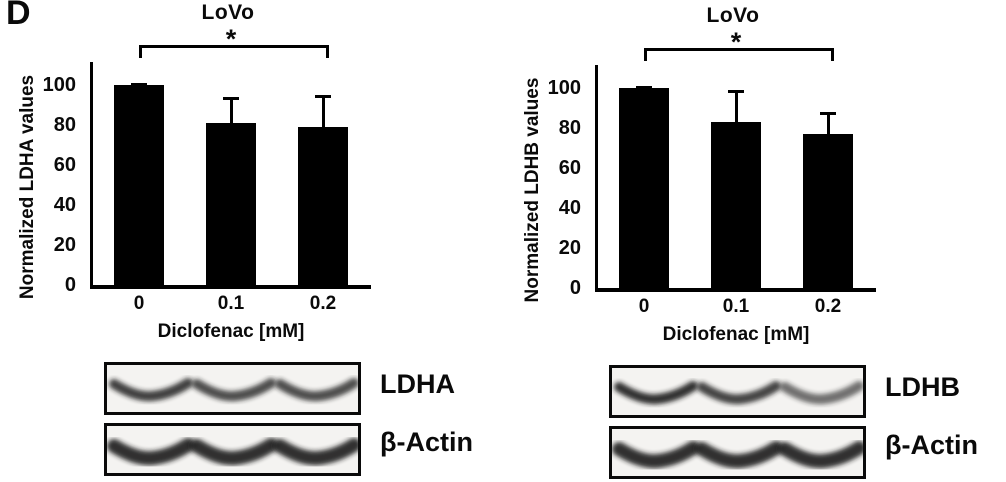 The image size is (1006, 482). What do you see at coordinates (931, 445) in the screenshot?
I see `blot-label-beta-actin-right: β-Actin` at bounding box center [931, 445].